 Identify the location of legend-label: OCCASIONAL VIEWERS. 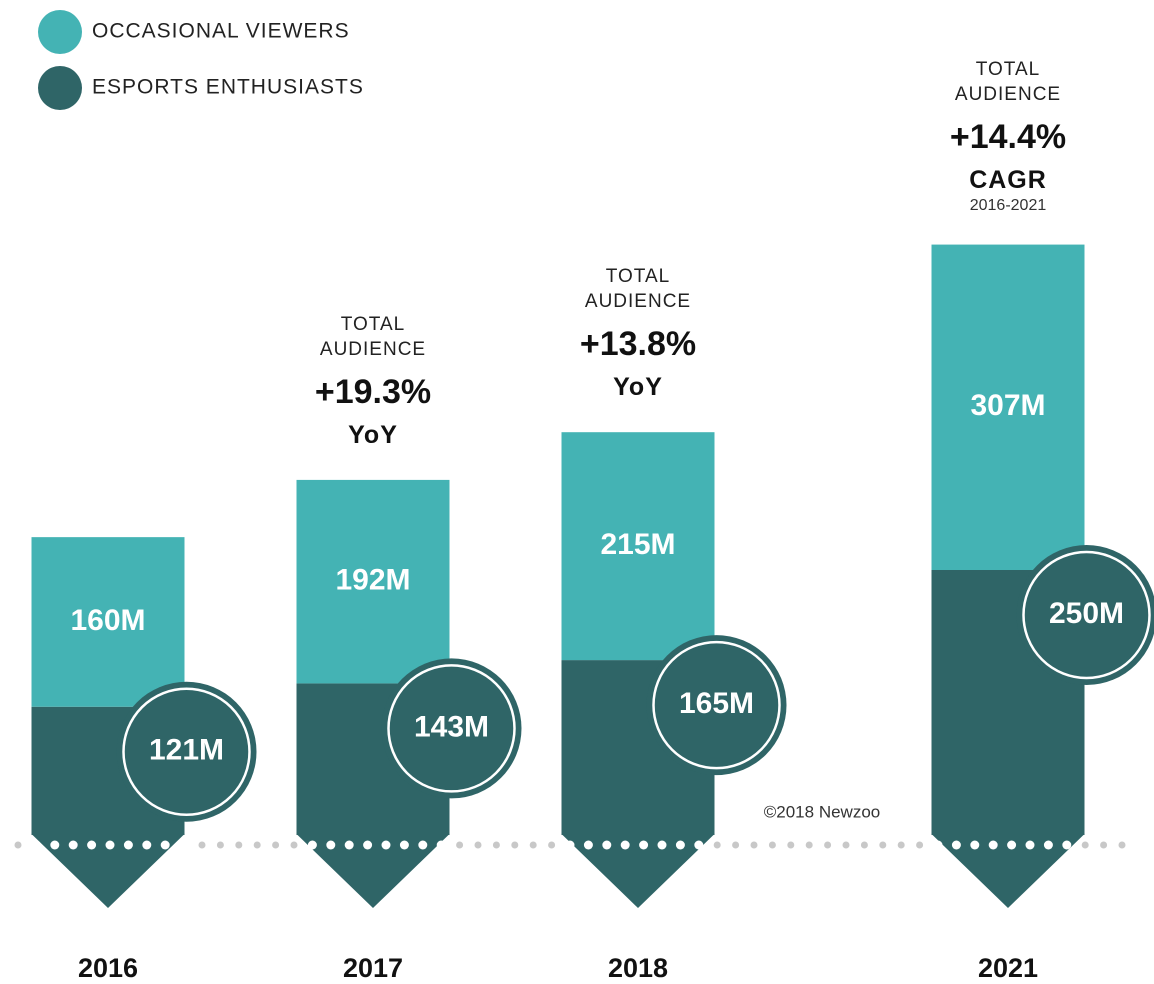
(221, 31).